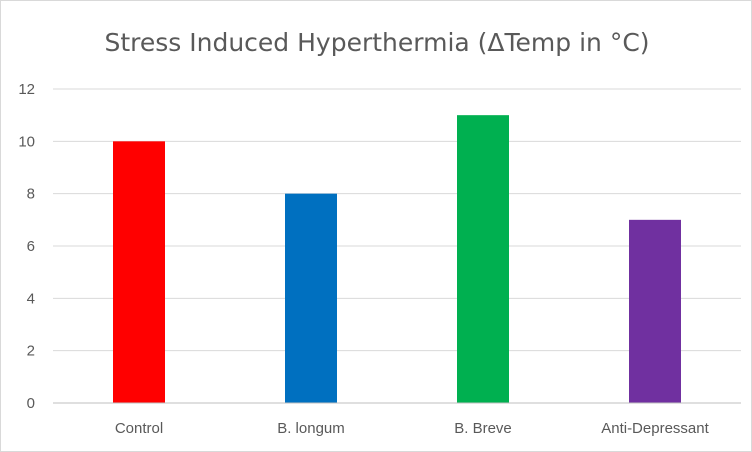 This screenshot has width=752, height=452. What do you see at coordinates (311, 428) in the screenshot?
I see `x-category-label: B. longum` at bounding box center [311, 428].